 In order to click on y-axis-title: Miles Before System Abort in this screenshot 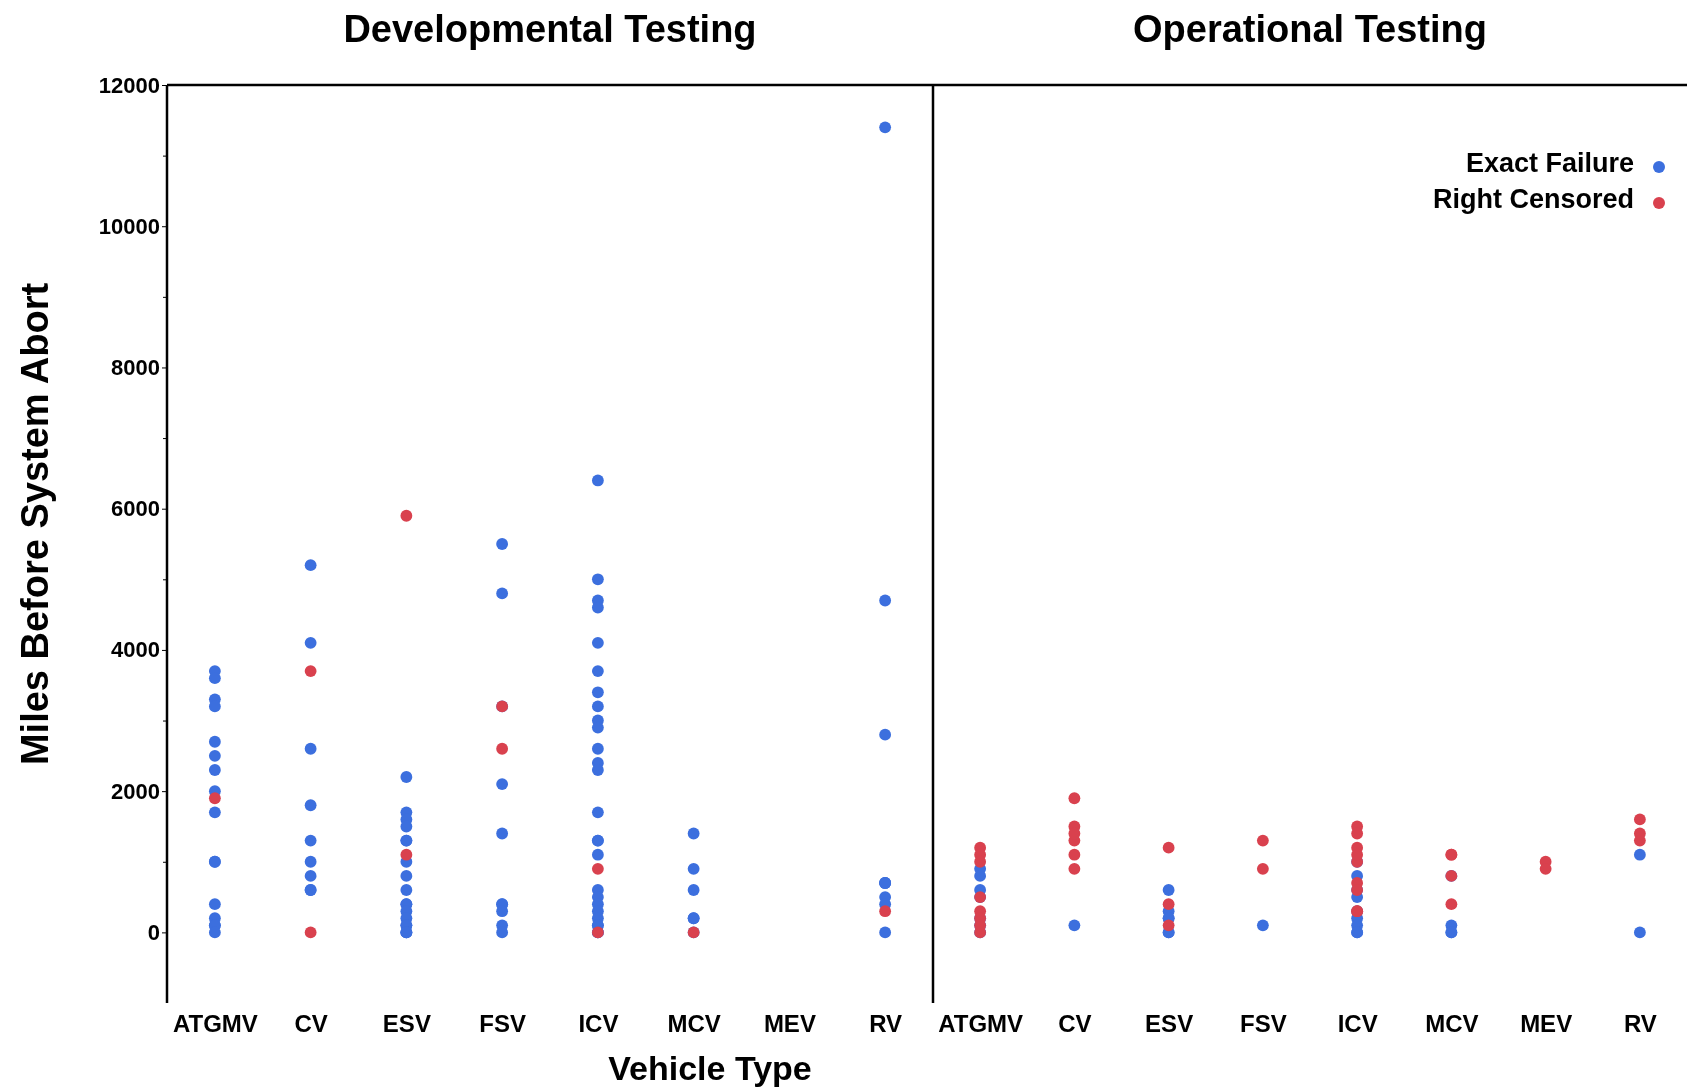, I will do `click(35, 524)`.